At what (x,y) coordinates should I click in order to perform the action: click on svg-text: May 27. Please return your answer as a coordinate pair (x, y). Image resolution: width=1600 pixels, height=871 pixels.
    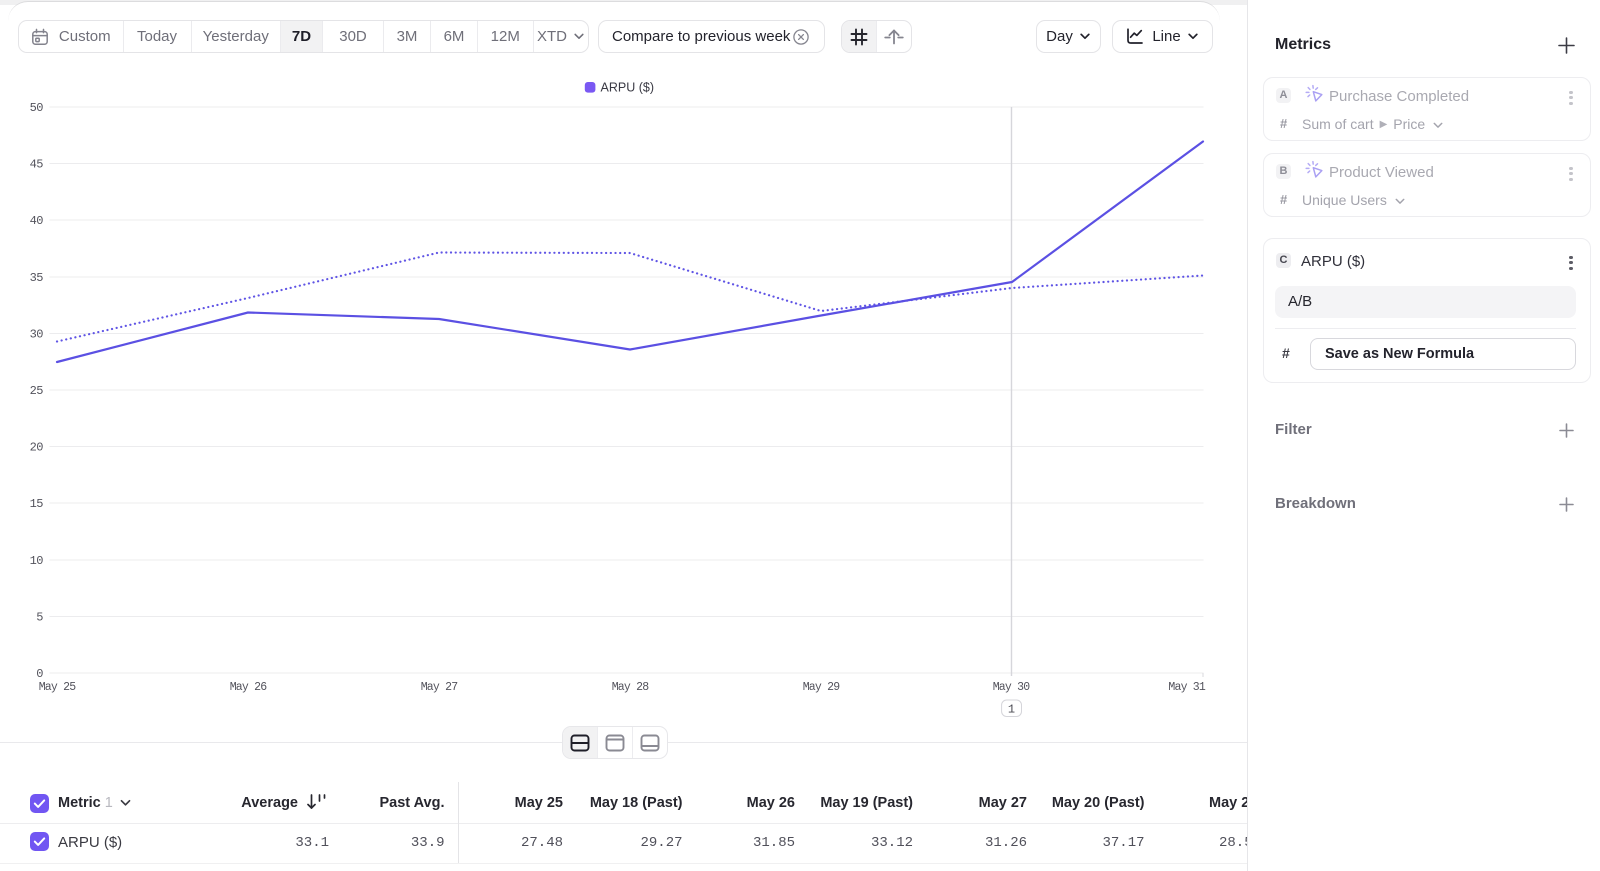
    Looking at the image, I should click on (439, 687).